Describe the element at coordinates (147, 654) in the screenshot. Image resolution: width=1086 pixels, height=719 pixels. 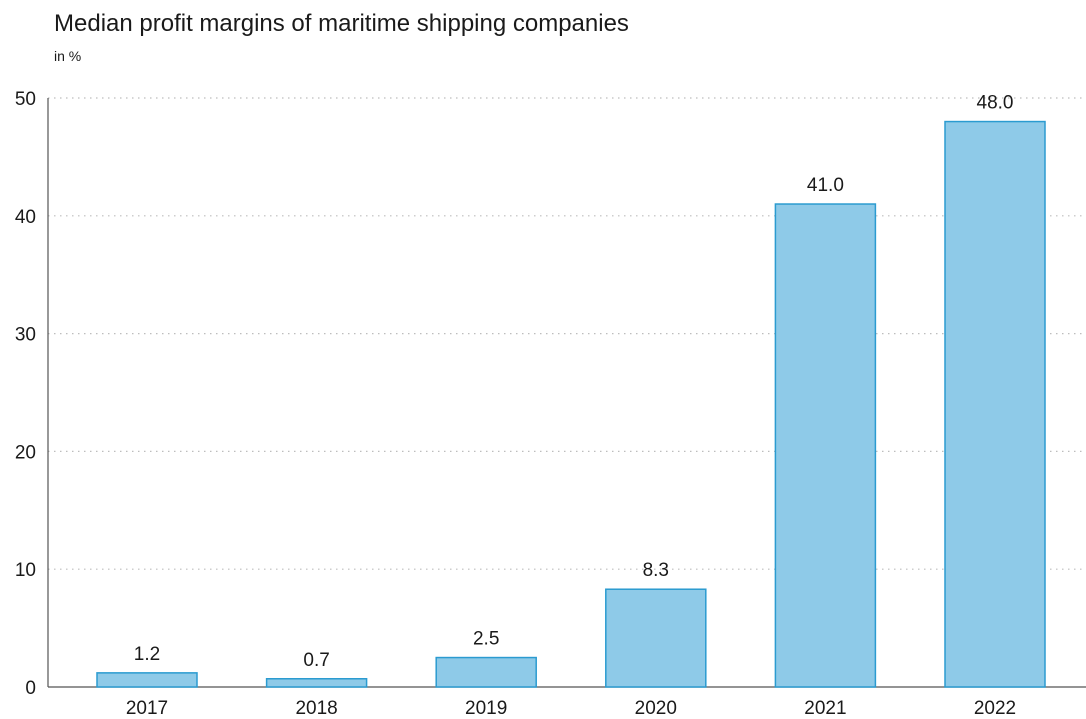
I see `data-label: 1.2` at that location.